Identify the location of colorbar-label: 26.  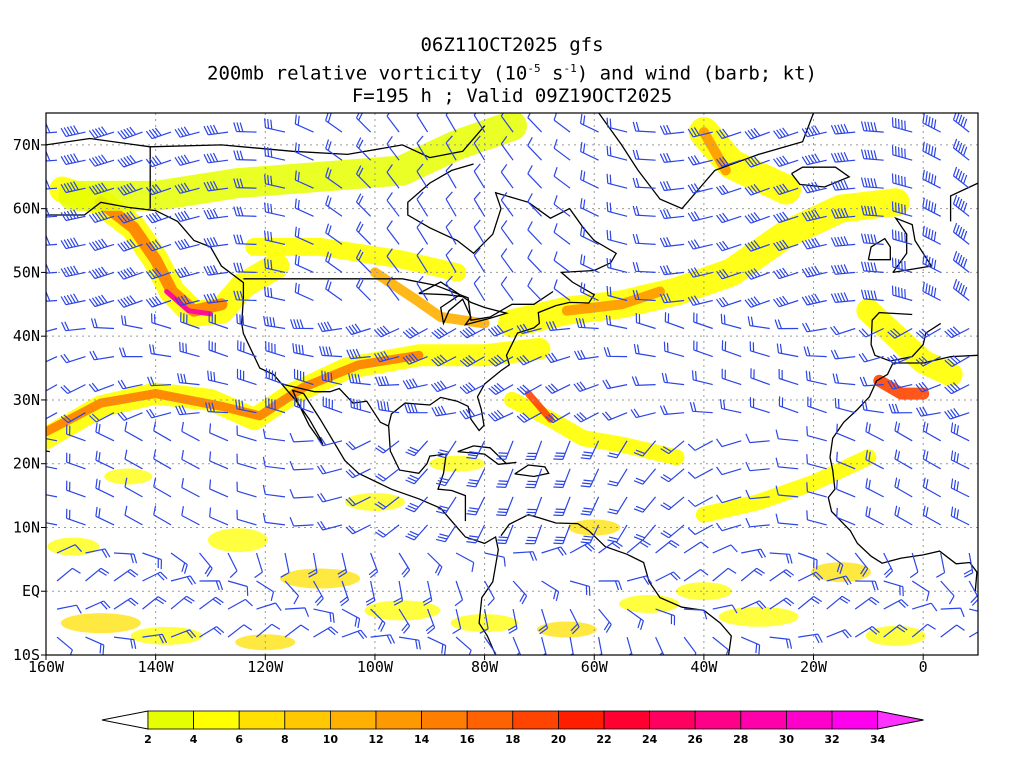
(696, 739).